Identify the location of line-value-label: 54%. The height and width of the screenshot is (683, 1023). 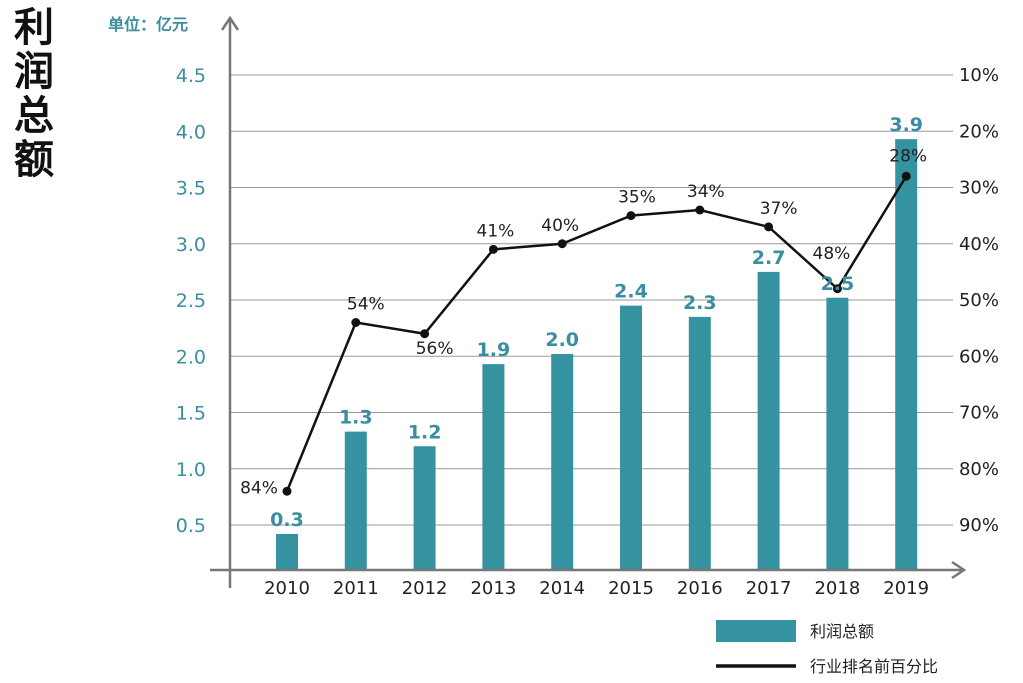
(366, 305).